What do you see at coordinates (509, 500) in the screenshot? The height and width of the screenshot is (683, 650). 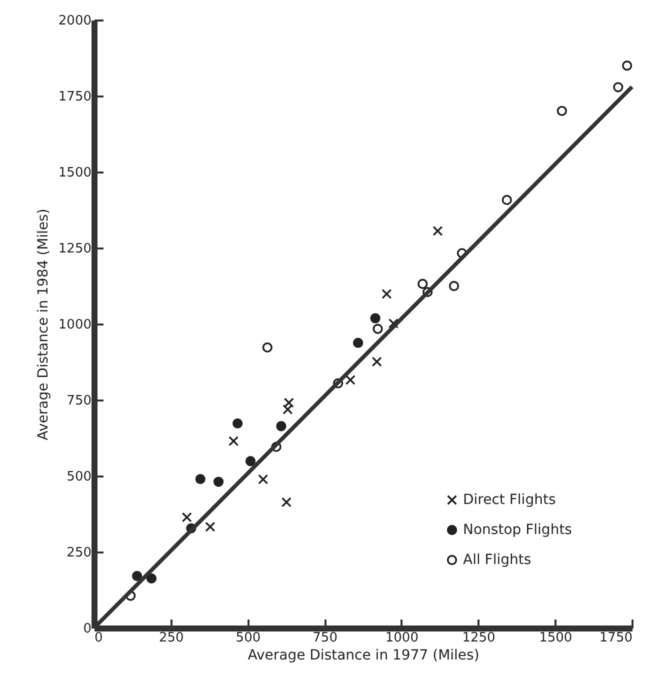 I see `legend-label: Direct Flights` at bounding box center [509, 500].